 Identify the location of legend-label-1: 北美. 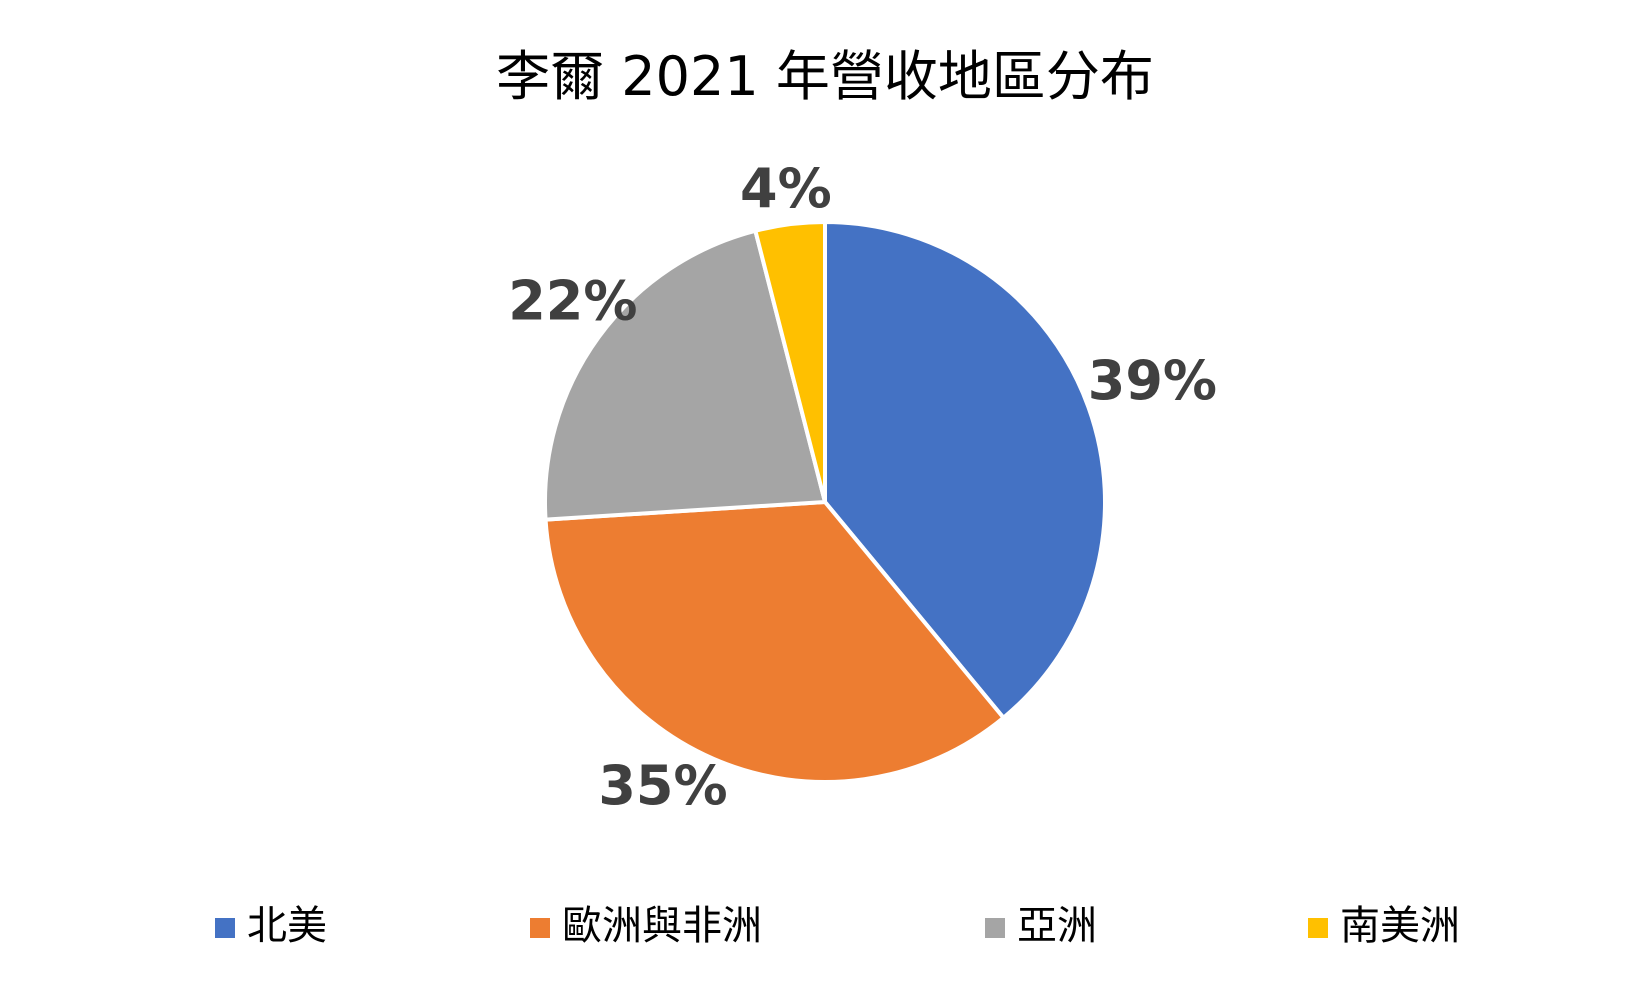
(287, 926).